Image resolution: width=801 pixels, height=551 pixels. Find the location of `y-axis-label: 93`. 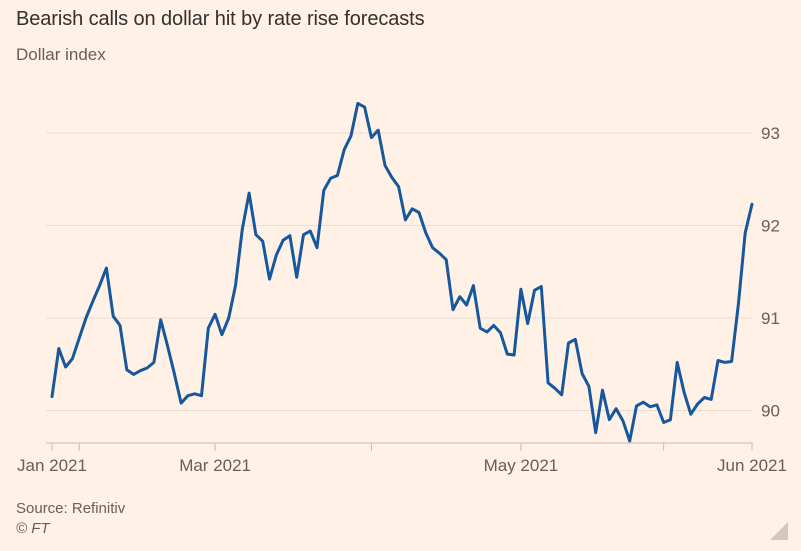

y-axis-label: 93 is located at coordinates (770, 133).